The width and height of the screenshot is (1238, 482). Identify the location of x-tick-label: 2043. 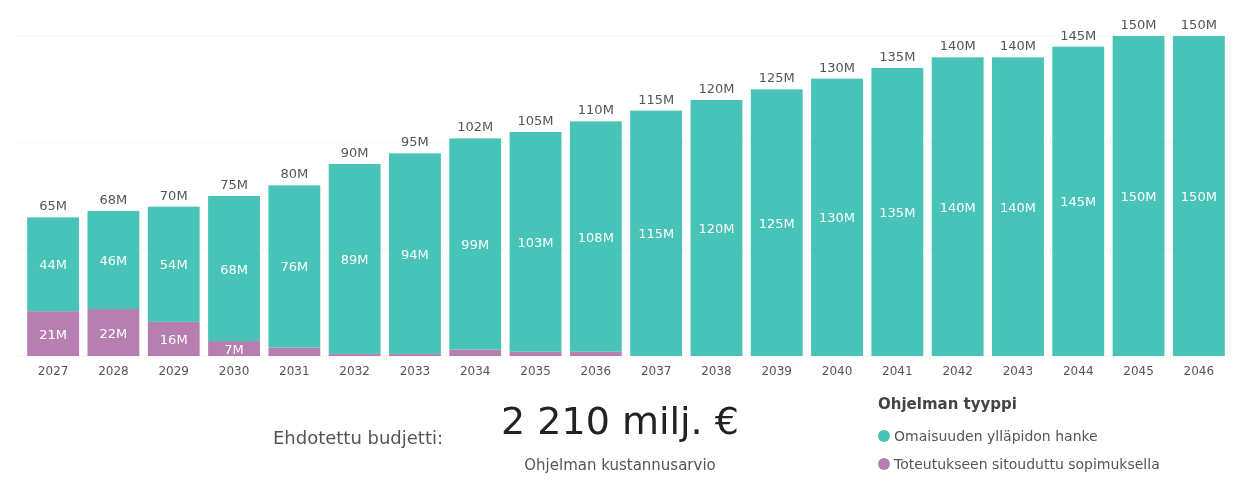
(1018, 371).